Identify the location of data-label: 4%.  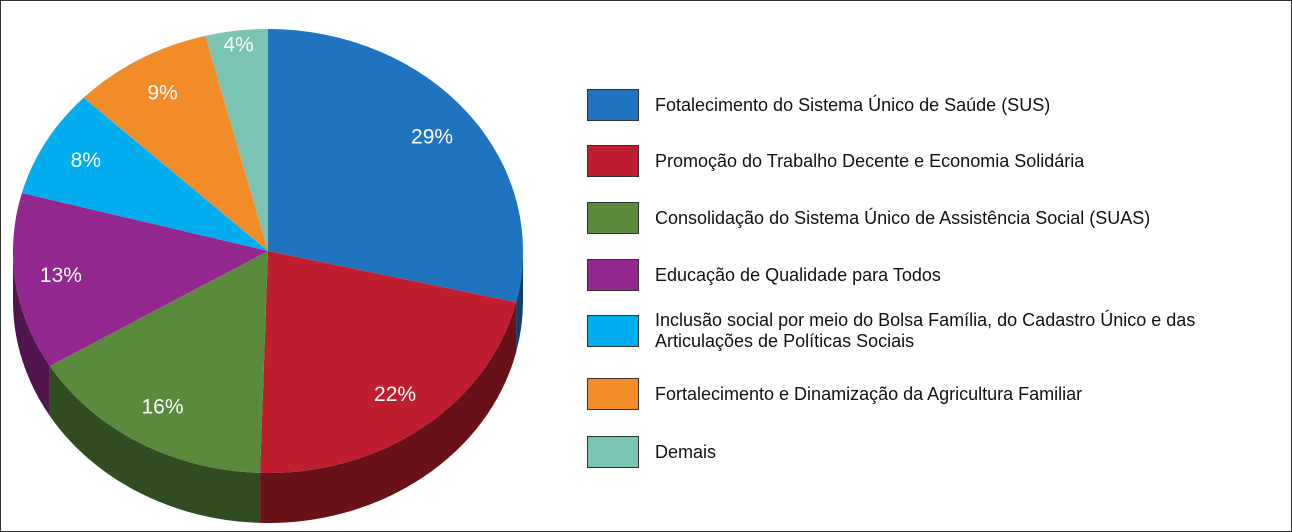
(238, 45).